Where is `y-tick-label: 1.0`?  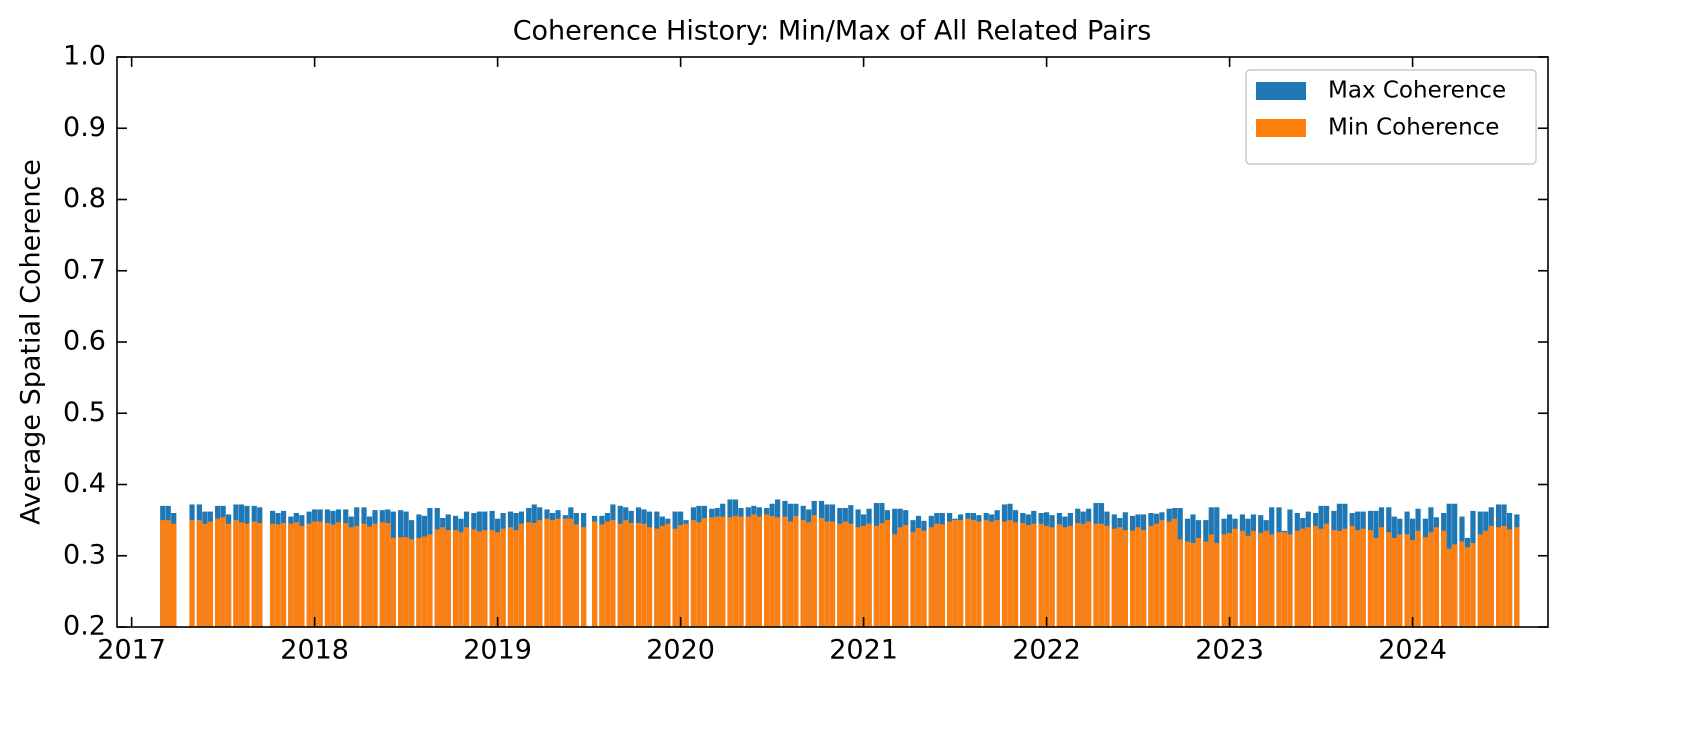 y-tick-label: 1.0 is located at coordinates (84, 56).